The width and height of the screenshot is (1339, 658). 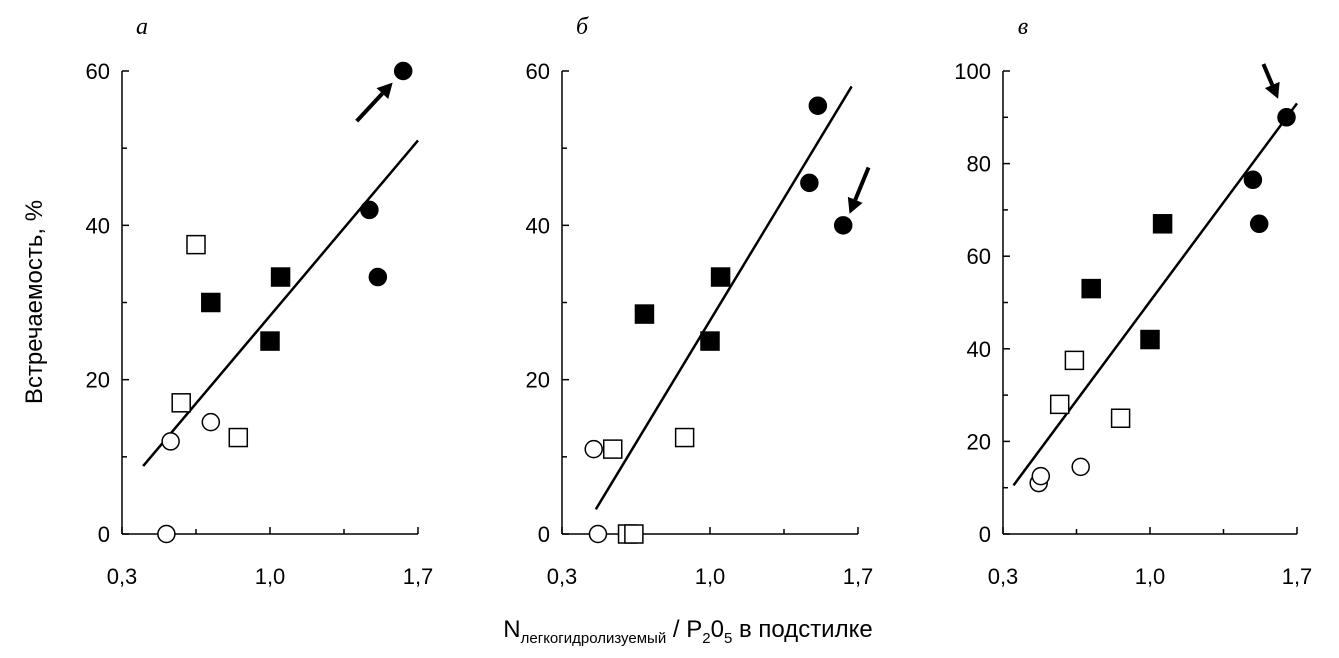 What do you see at coordinates (594, 638) in the screenshot?
I see `x-label-subscript: легкогидролизуемый` at bounding box center [594, 638].